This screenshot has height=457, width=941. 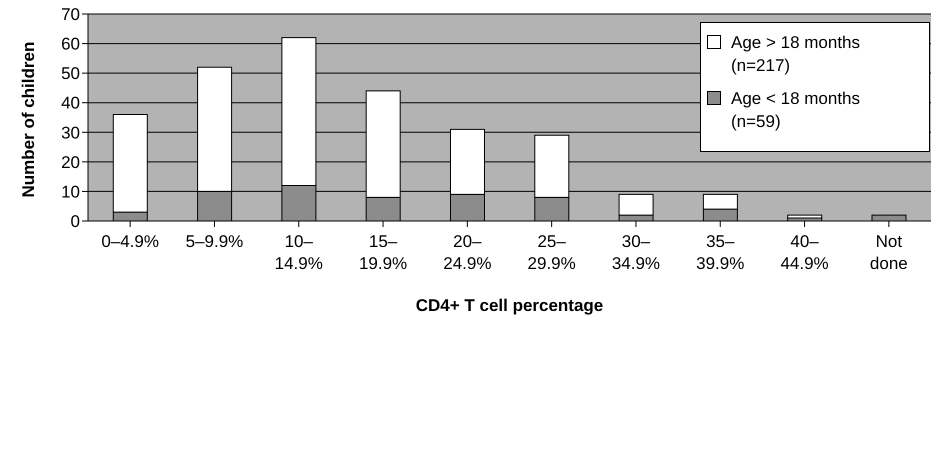 I want to click on x-tick-label: 30–34.9%, so click(x=636, y=252).